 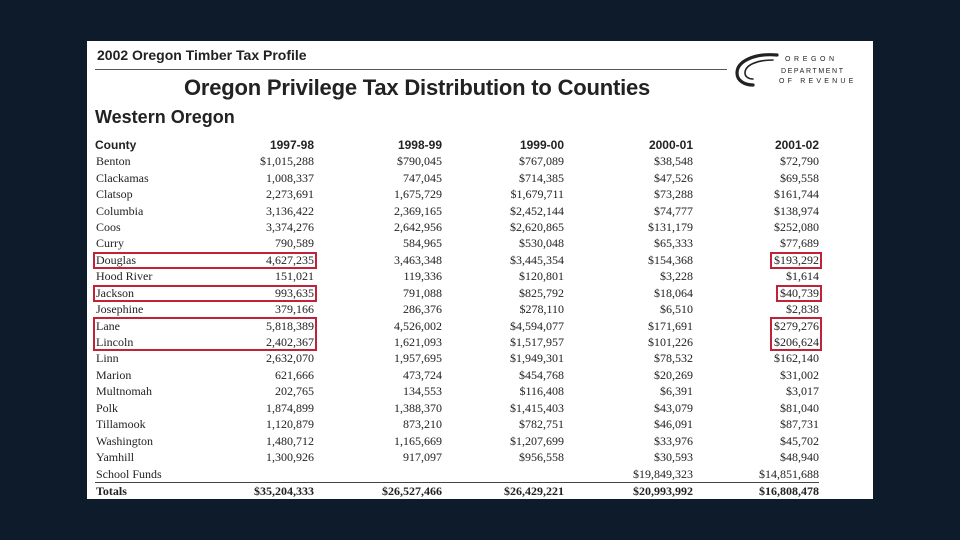 What do you see at coordinates (670, 325) in the screenshot?
I see `amount-cell: $171,691` at bounding box center [670, 325].